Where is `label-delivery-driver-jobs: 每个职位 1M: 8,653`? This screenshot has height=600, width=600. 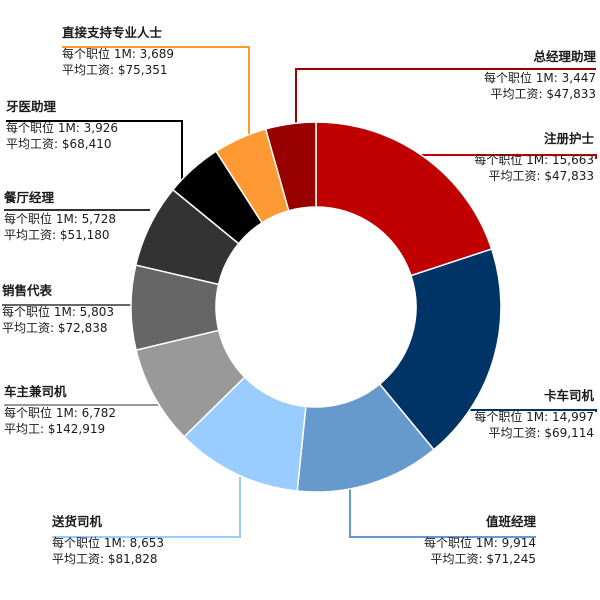 label-delivery-driver-jobs: 每个职位 1M: 8,653 is located at coordinates (108, 543).